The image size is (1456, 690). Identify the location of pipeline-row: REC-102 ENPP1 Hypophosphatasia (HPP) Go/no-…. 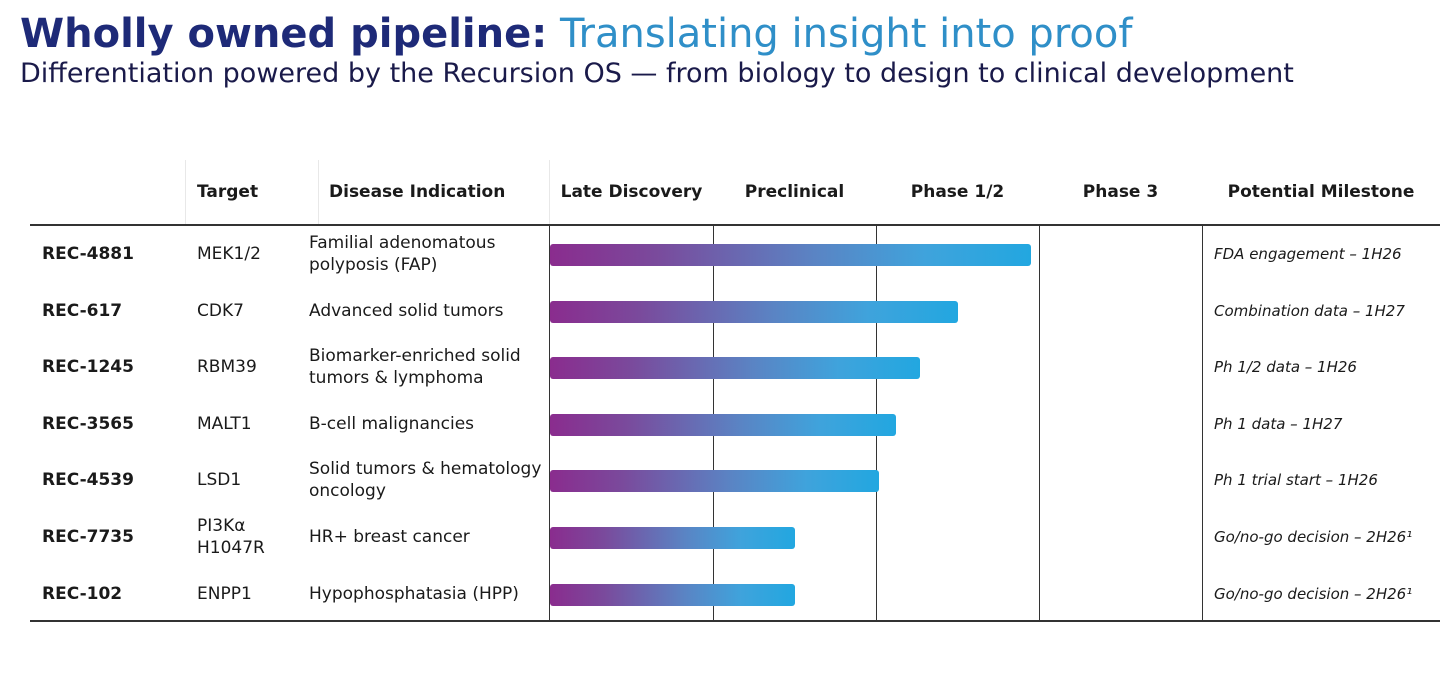
(728, 594).